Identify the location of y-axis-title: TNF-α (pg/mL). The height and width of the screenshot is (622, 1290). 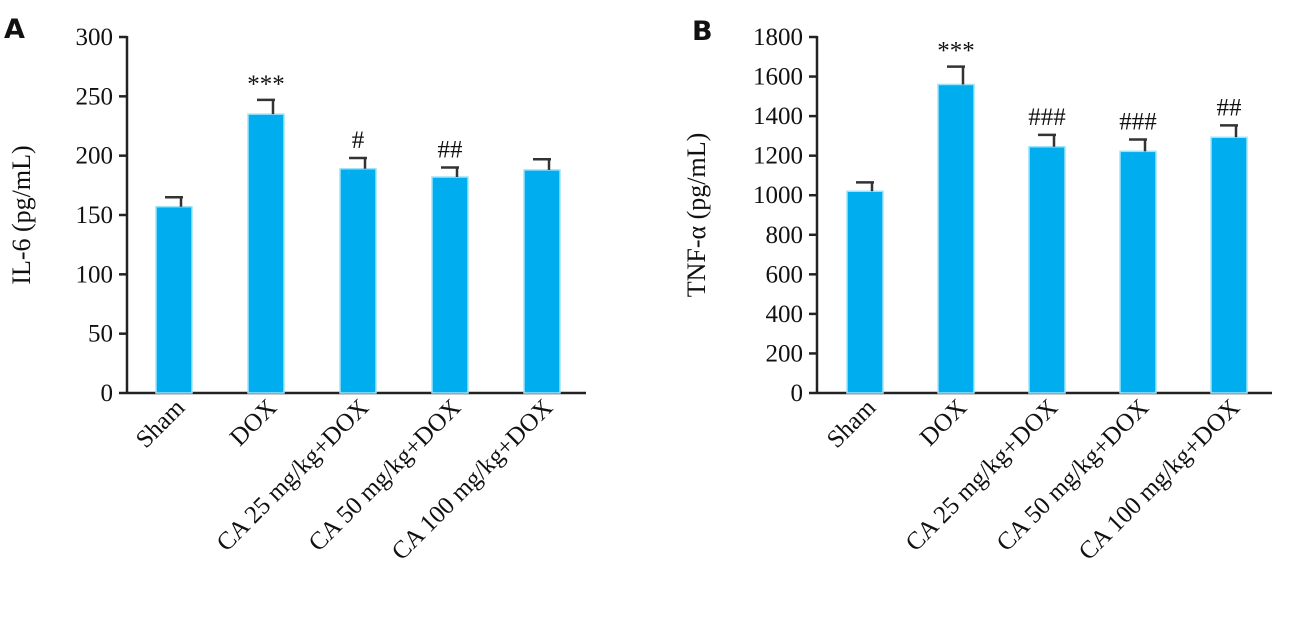
(696, 215).